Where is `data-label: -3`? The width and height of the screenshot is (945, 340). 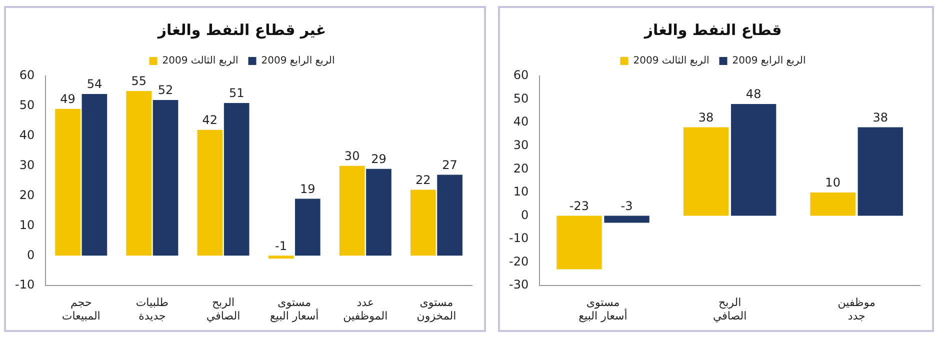 data-label: -3 is located at coordinates (626, 205).